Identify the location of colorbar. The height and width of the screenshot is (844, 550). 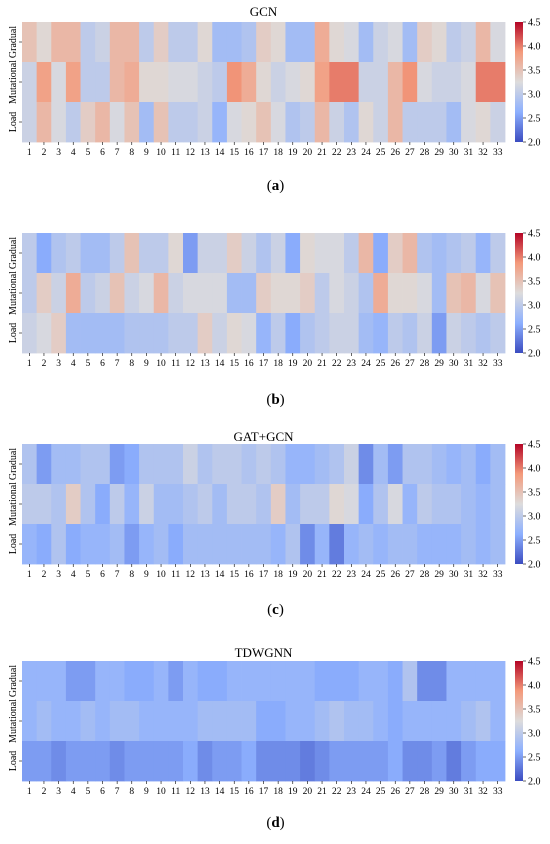
(519, 293).